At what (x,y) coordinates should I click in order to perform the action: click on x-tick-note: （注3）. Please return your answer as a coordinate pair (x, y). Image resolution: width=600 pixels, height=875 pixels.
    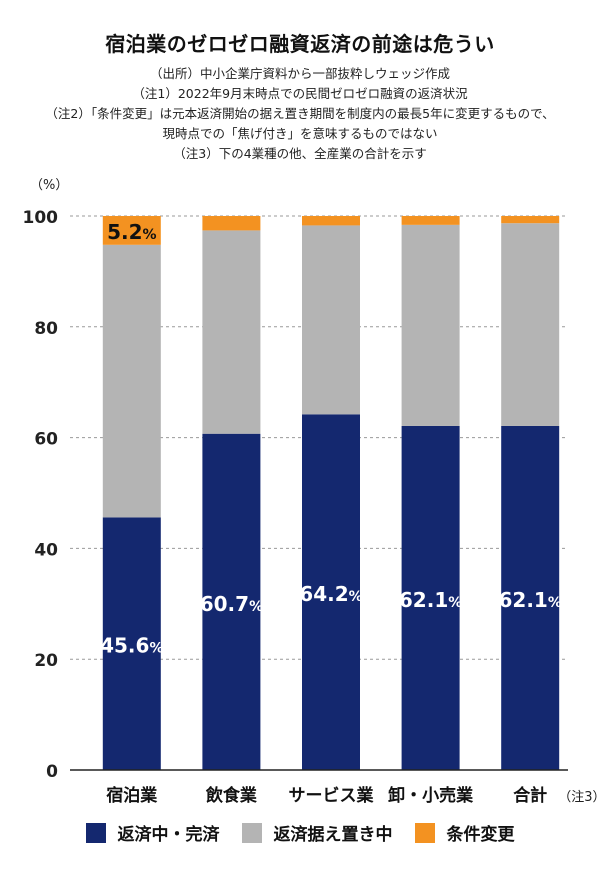
    Looking at the image, I should click on (579, 797).